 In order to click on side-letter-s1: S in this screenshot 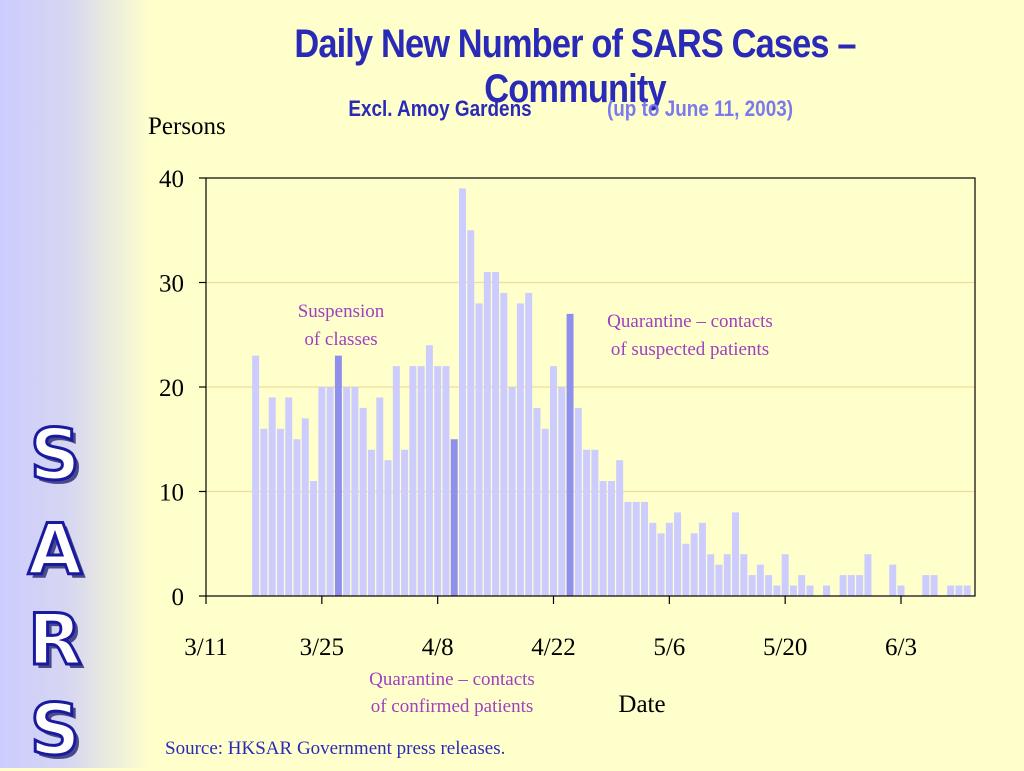, I will do `click(54, 455)`.